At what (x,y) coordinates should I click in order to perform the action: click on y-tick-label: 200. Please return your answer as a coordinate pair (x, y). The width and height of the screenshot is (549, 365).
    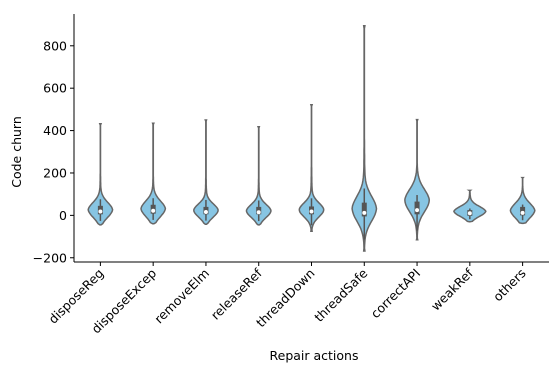
    Looking at the image, I should click on (55, 172).